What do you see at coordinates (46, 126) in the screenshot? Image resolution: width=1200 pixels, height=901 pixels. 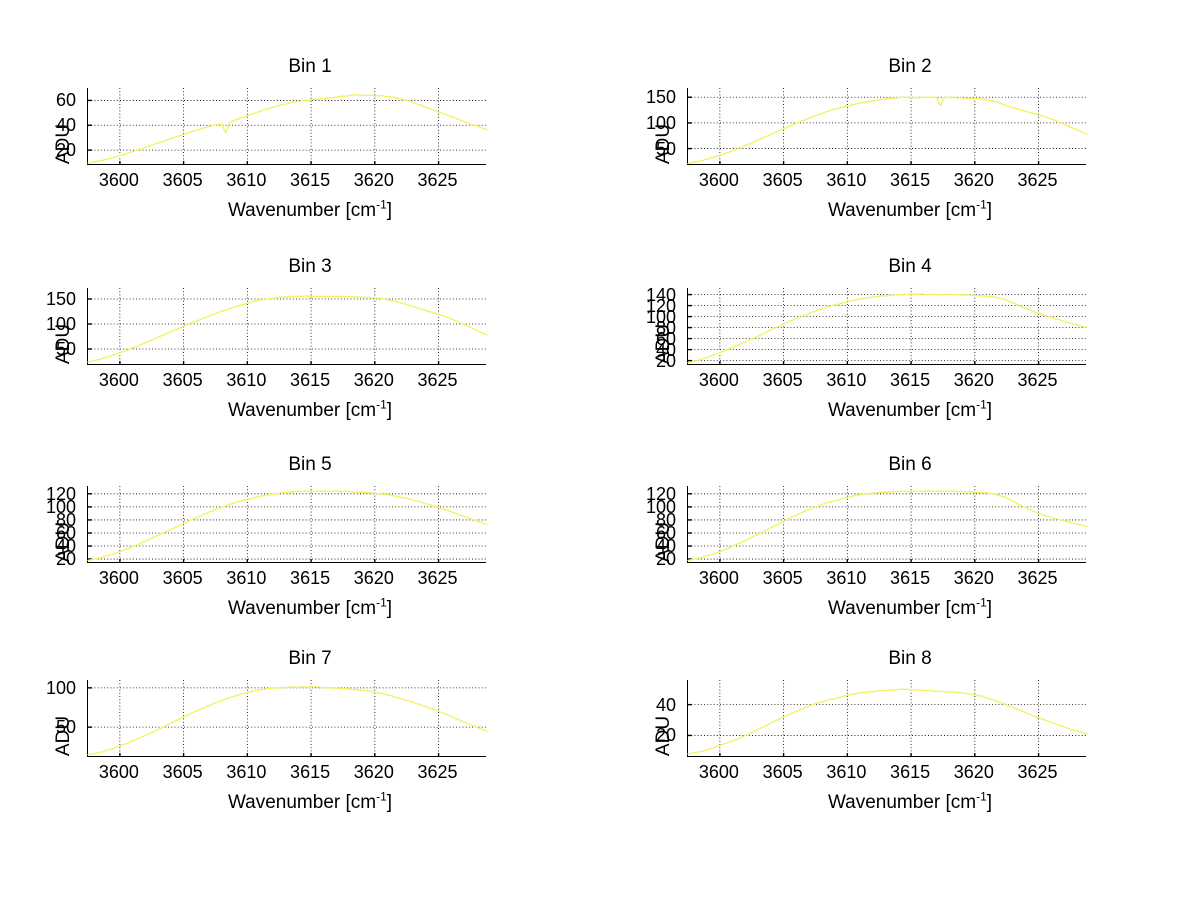 I see `y-tick-labels: 20 40 60` at bounding box center [46, 126].